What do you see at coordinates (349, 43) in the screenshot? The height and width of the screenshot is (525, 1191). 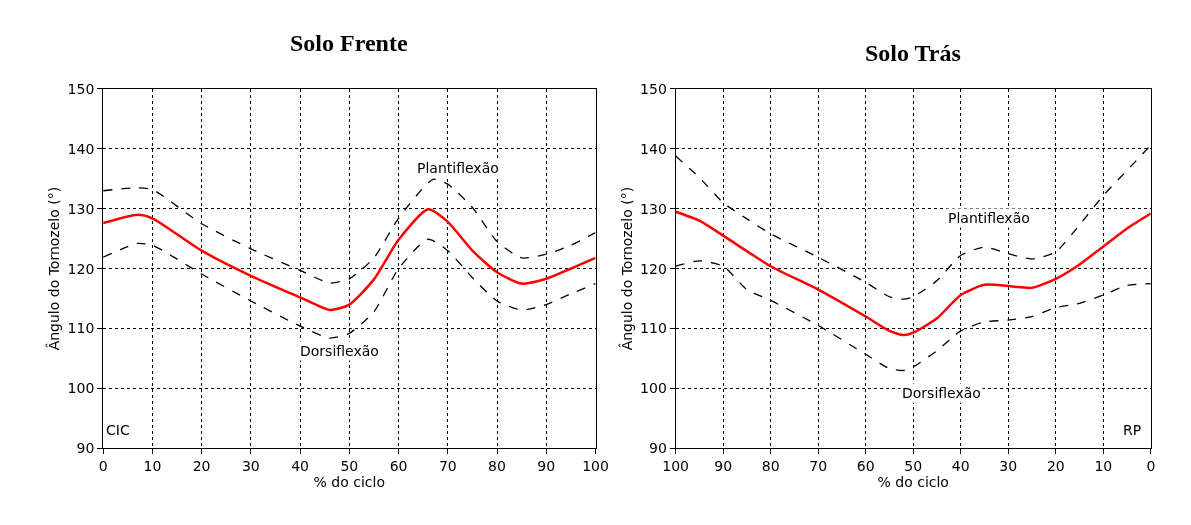 I see `chart-title: Solo Frente` at bounding box center [349, 43].